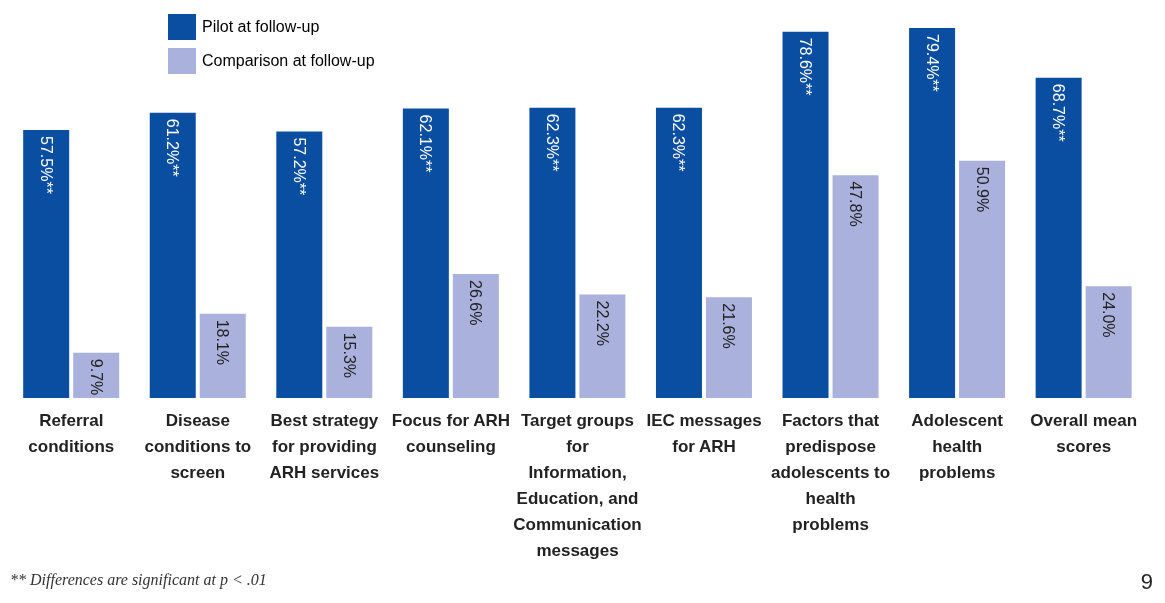 This screenshot has height=603, width=1165. I want to click on data-label: 61.2%**, so click(173, 147).